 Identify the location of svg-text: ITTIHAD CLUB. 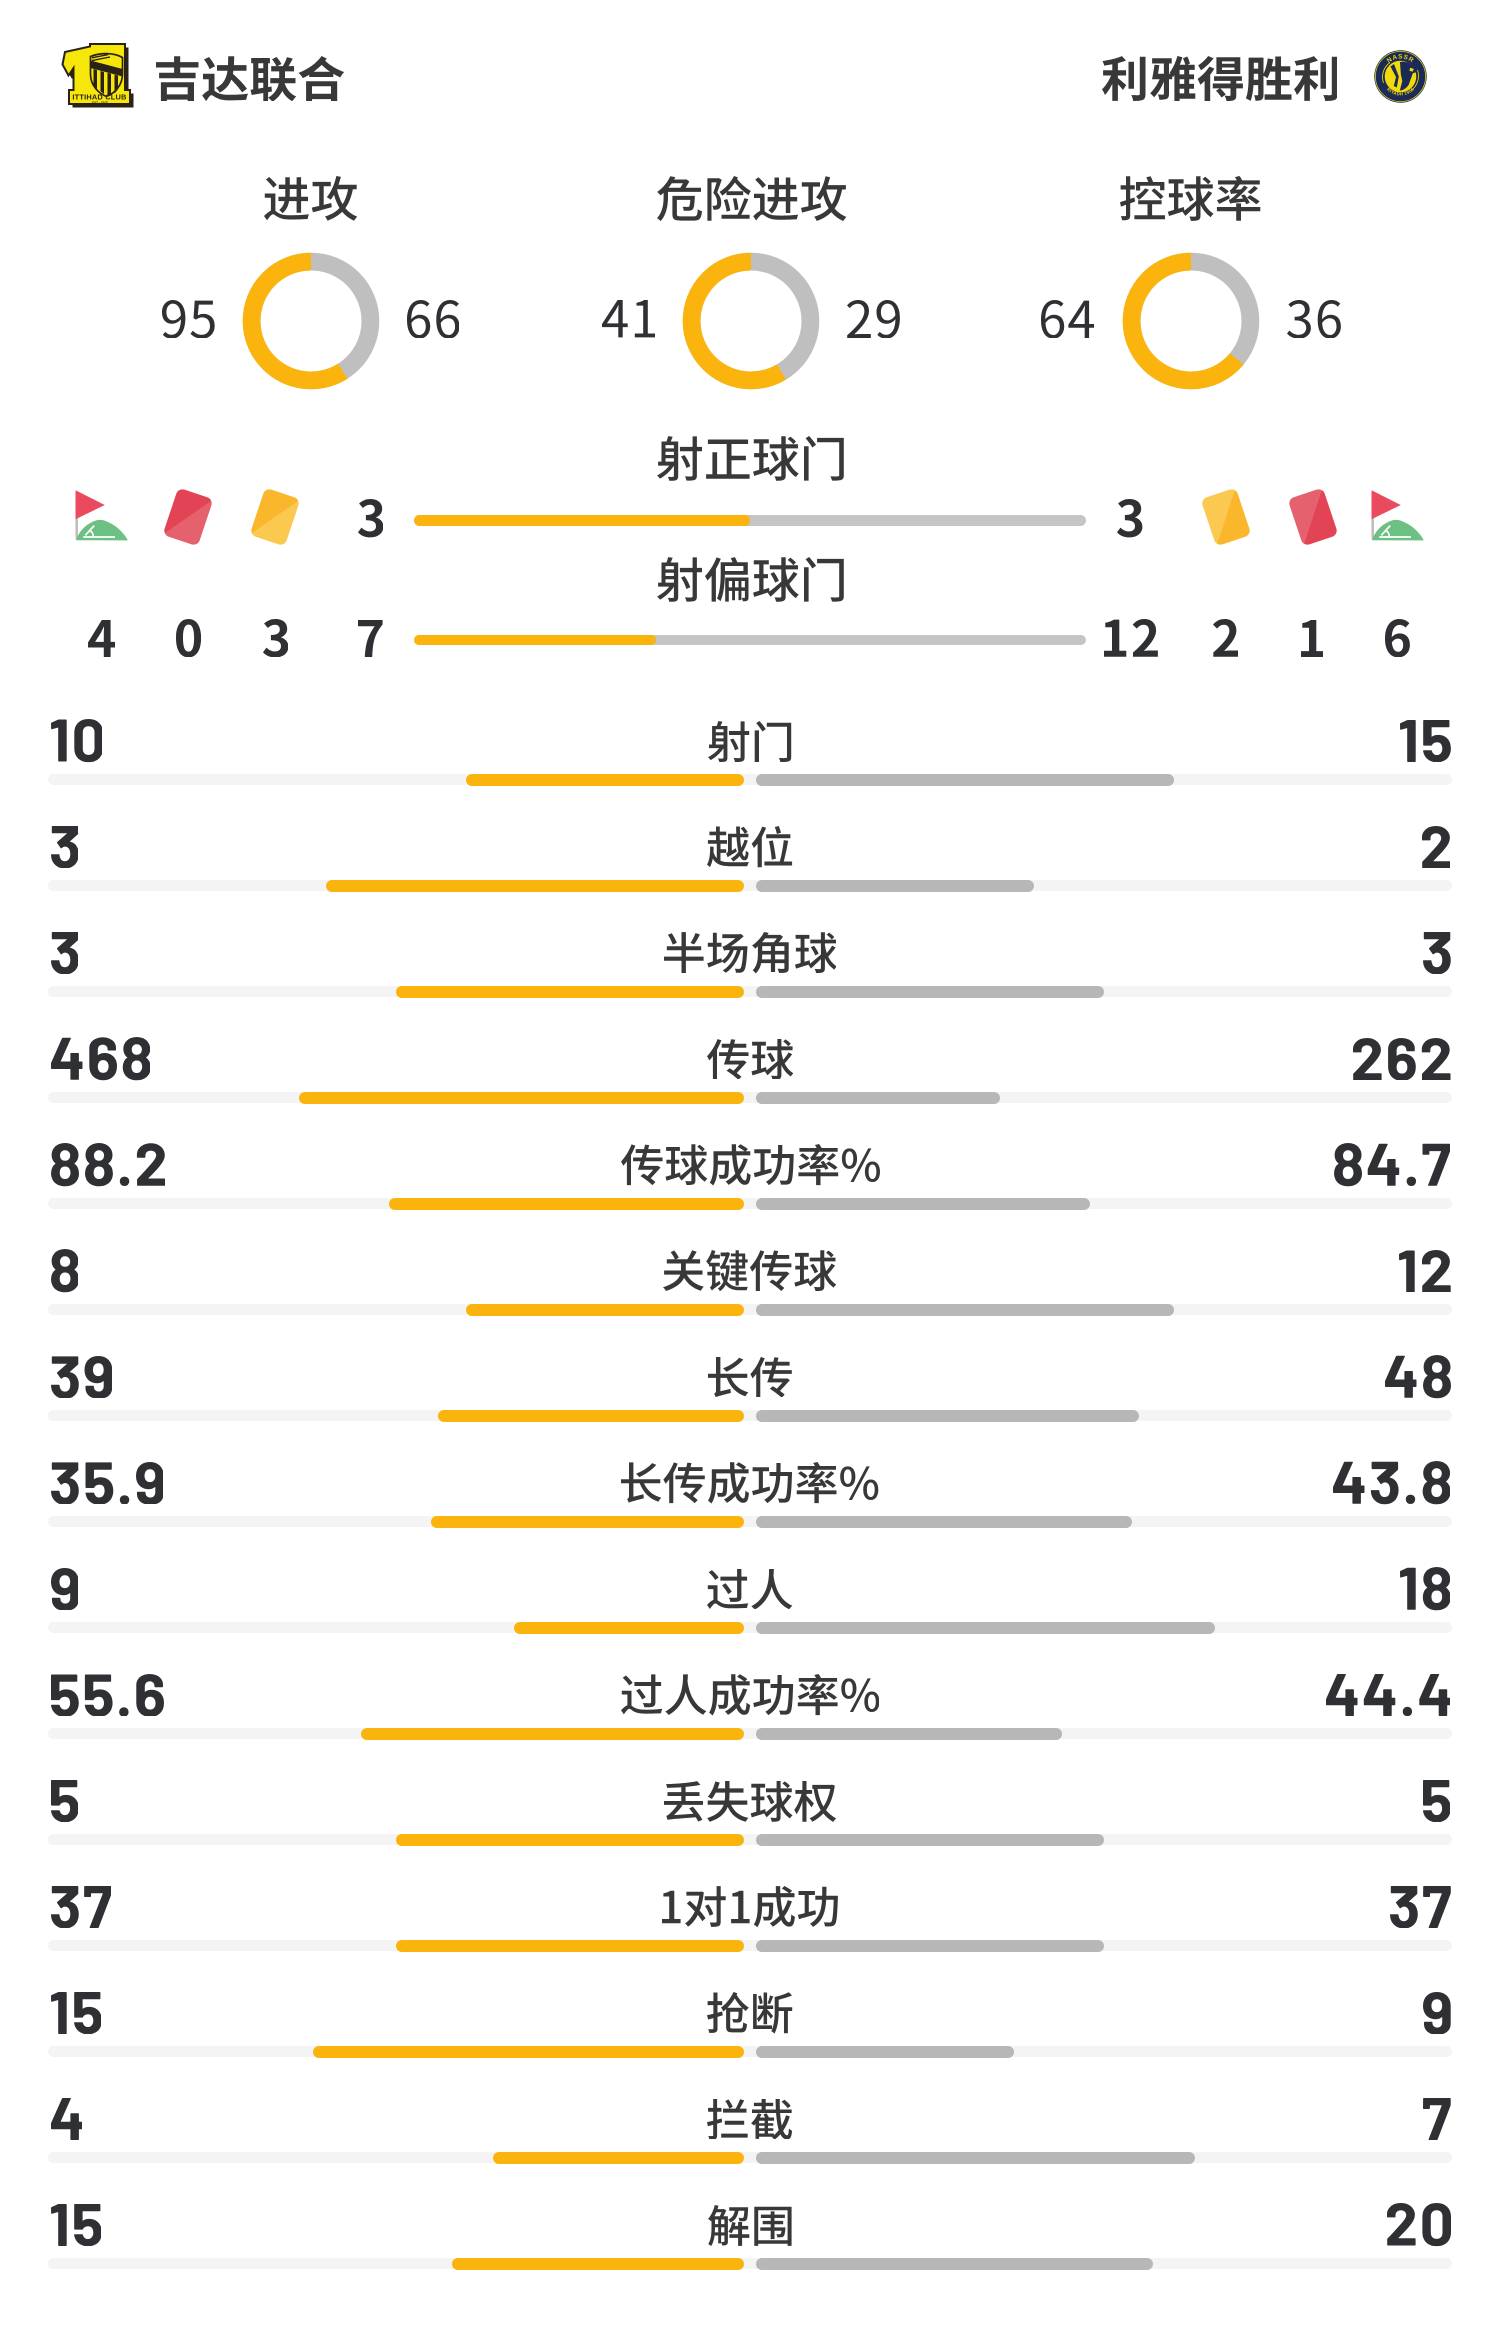
(99, 97).